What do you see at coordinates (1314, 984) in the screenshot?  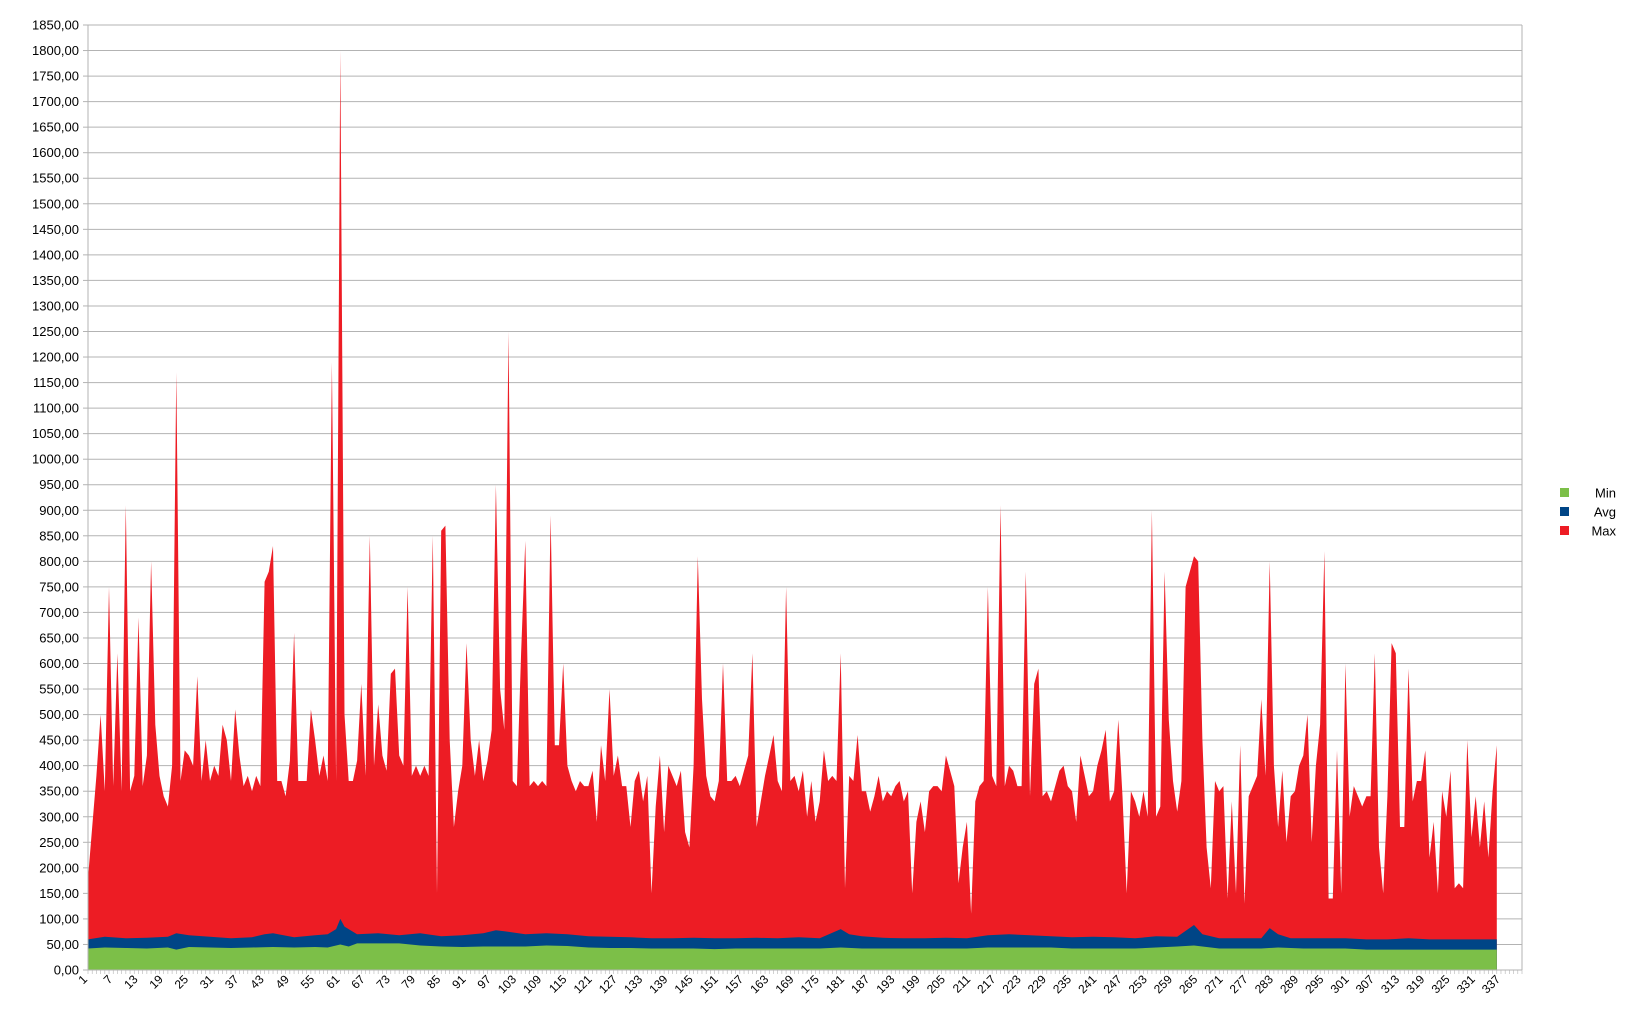 I see `x-tick-label: 295` at bounding box center [1314, 984].